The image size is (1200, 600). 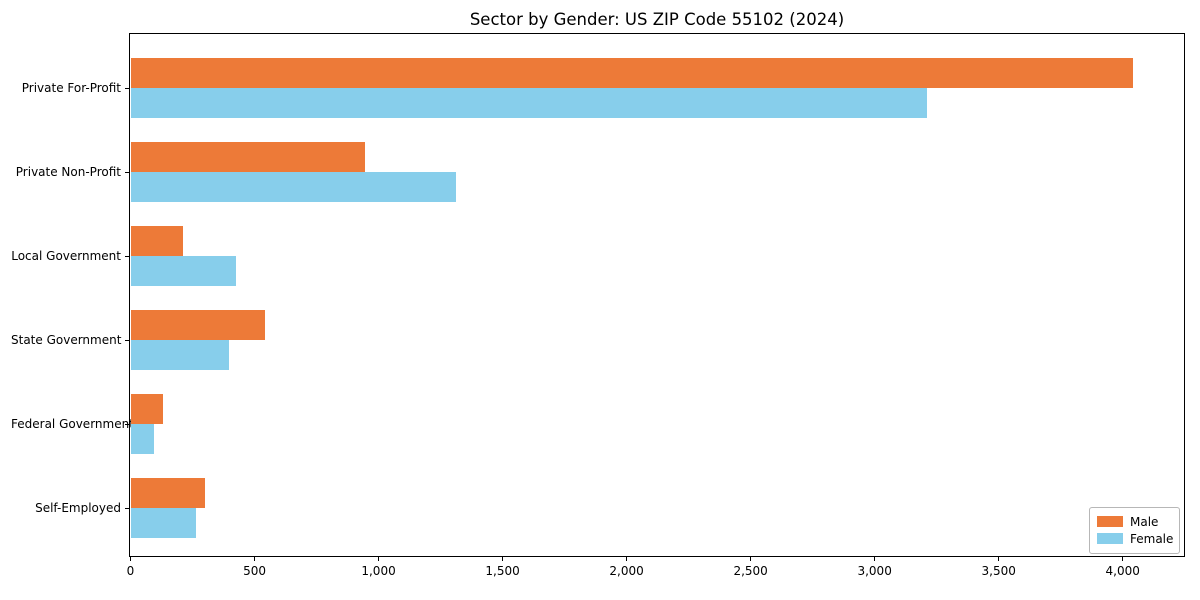 What do you see at coordinates (528, 103) in the screenshot?
I see `bar-female-private-for-profit` at bounding box center [528, 103].